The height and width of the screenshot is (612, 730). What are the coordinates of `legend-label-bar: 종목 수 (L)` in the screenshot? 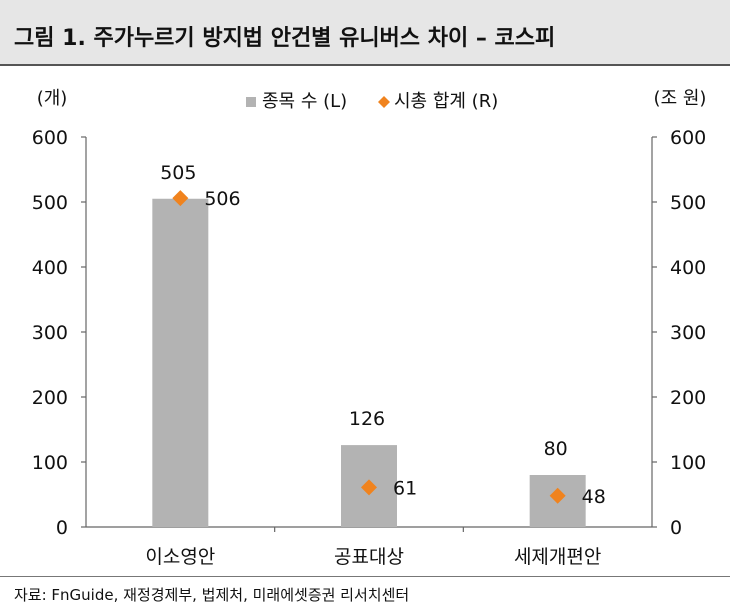 It's located at (304, 101).